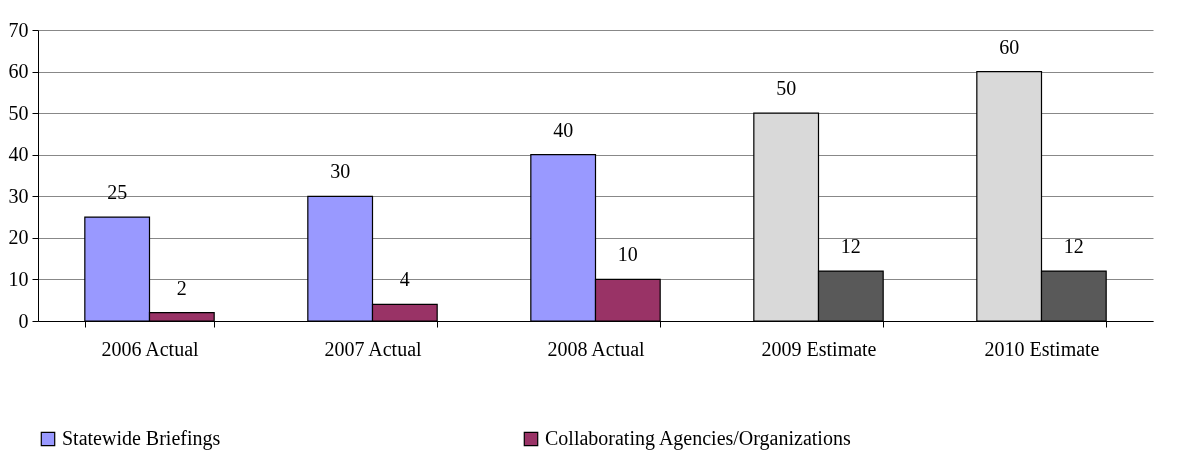  I want to click on data-label: 10, so click(627, 254).